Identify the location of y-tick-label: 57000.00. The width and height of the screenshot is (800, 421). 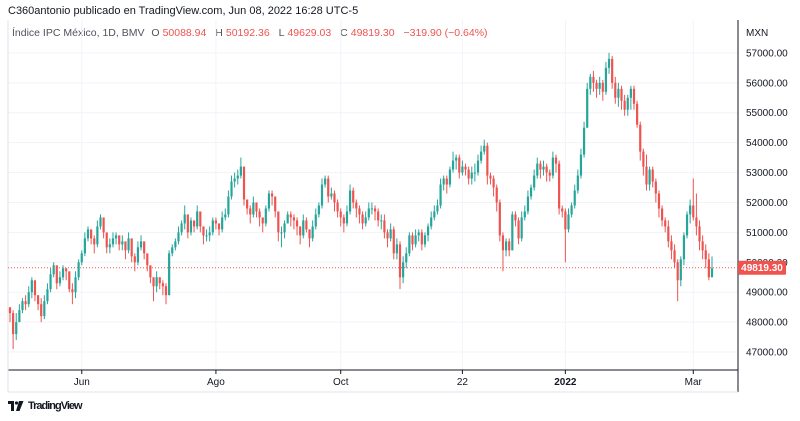
(767, 53).